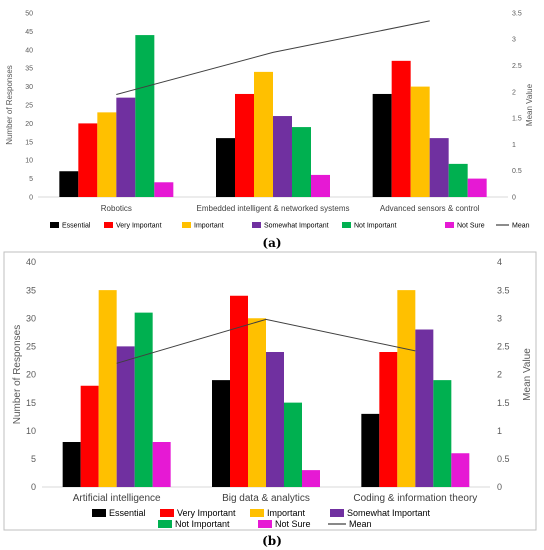 This screenshot has width=544, height=550. What do you see at coordinates (244, 145) in the screenshot?
I see `bar-very-important-embedded-intelligent-networked-systems` at bounding box center [244, 145].